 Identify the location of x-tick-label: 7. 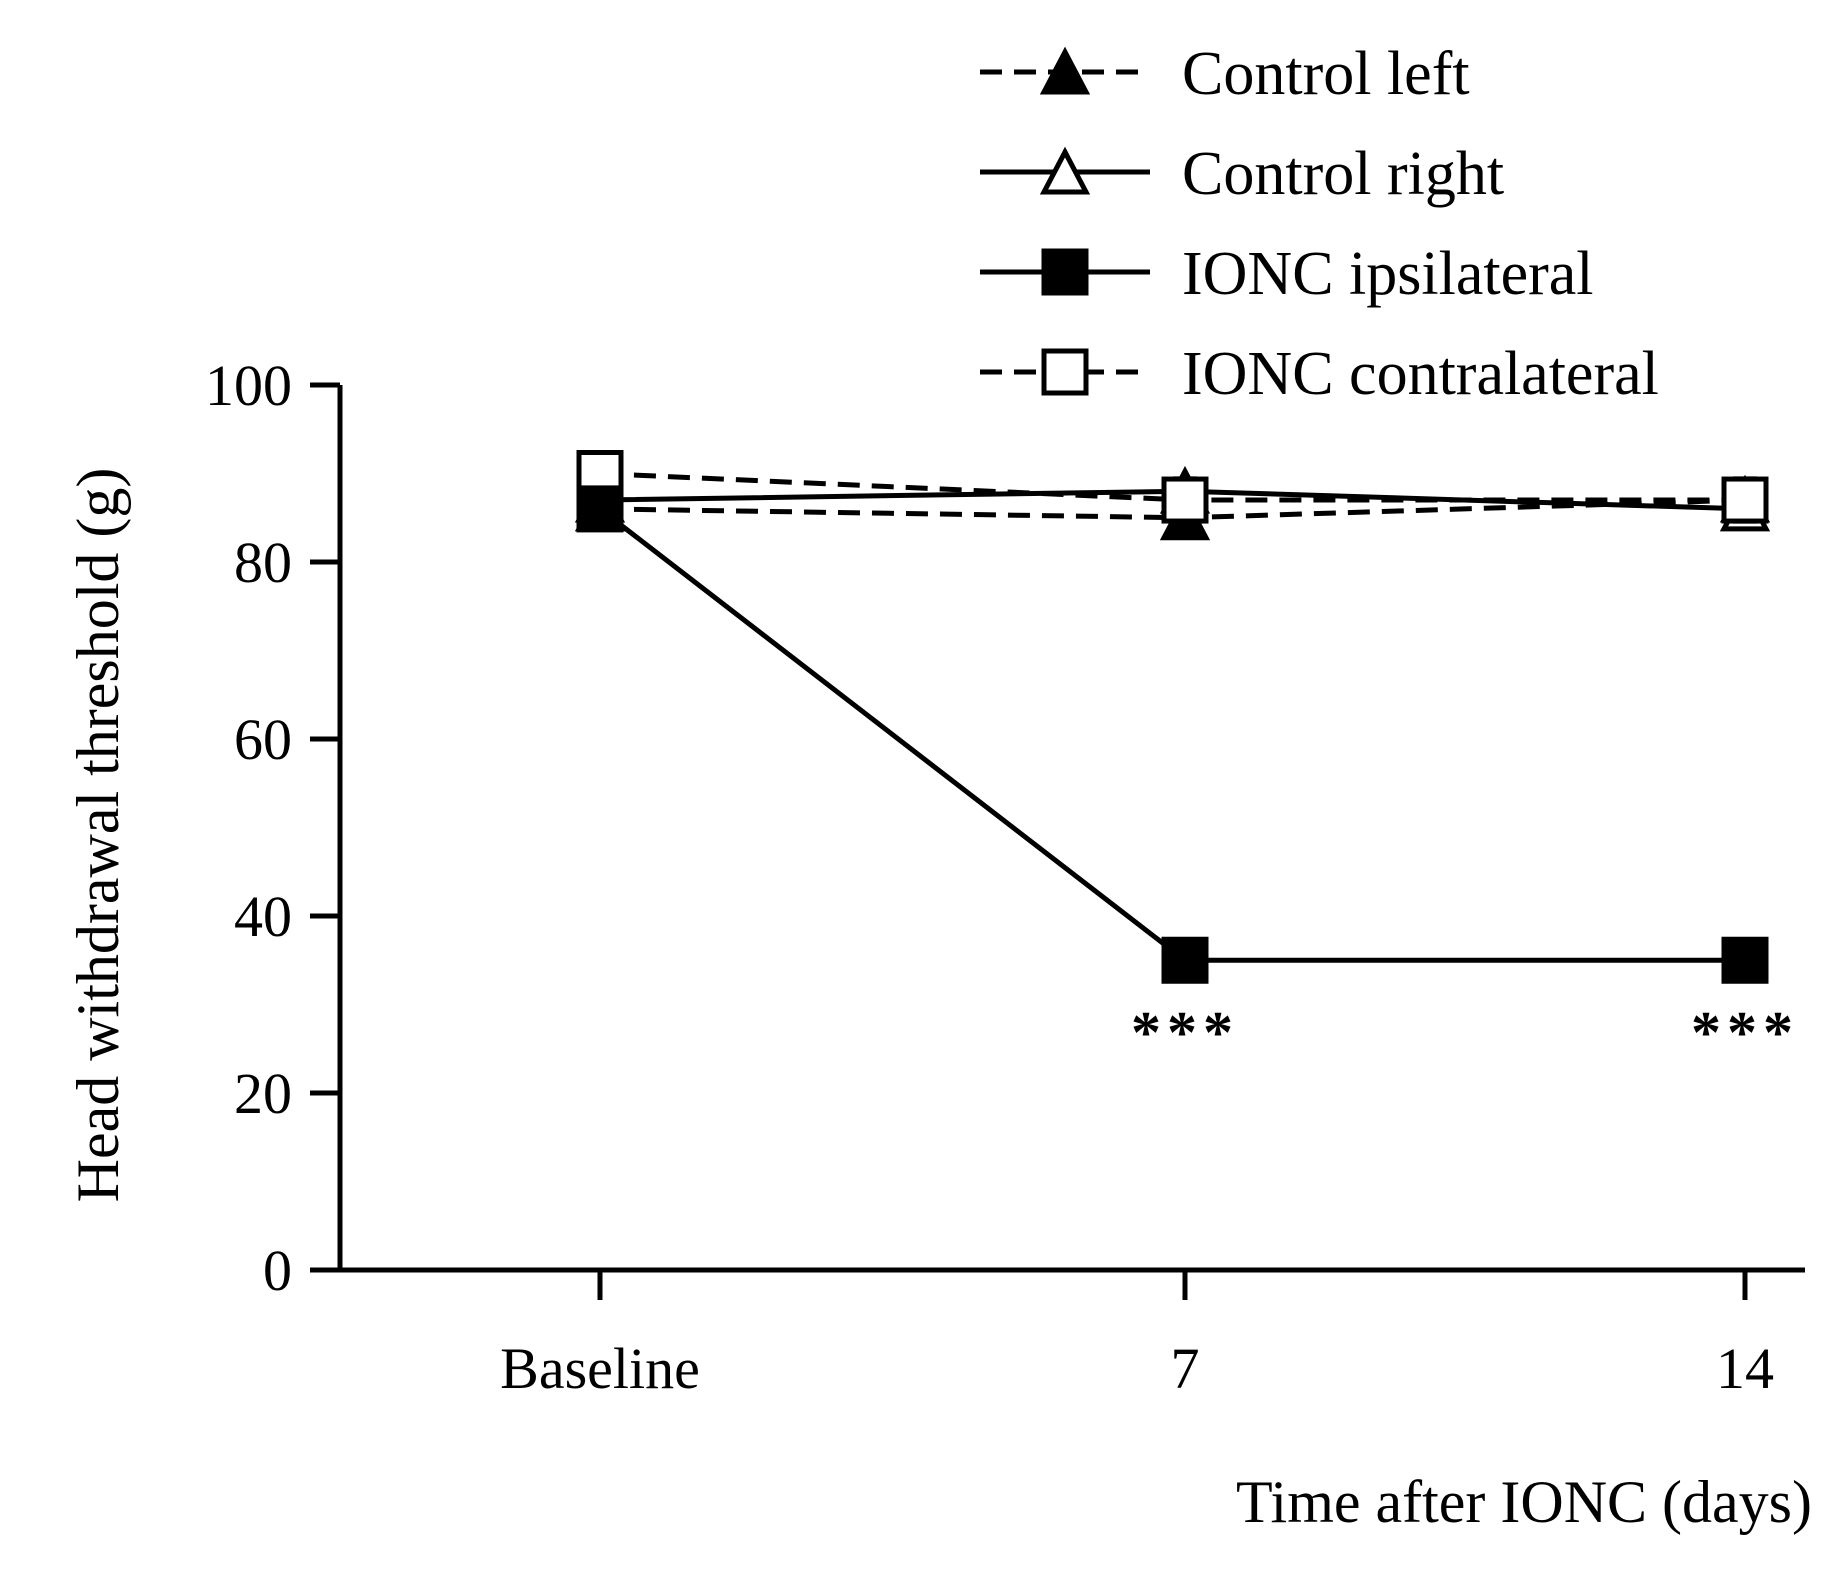
(1185, 1368).